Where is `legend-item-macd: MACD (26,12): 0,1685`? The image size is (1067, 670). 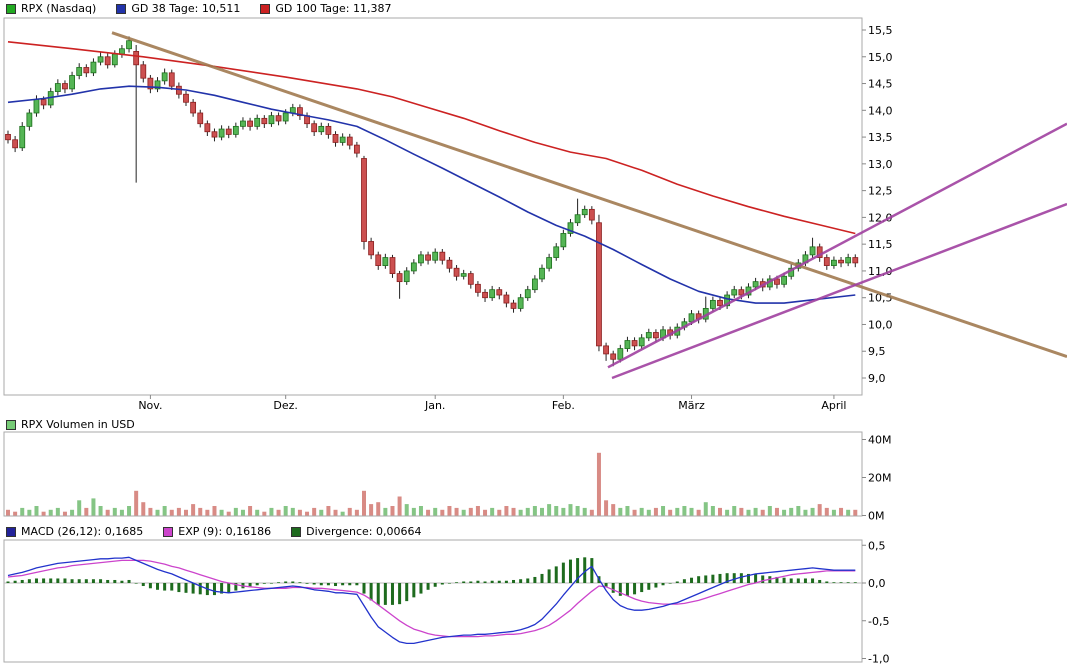 legend-item-macd: MACD (26,12): 0,1685 is located at coordinates (74, 531).